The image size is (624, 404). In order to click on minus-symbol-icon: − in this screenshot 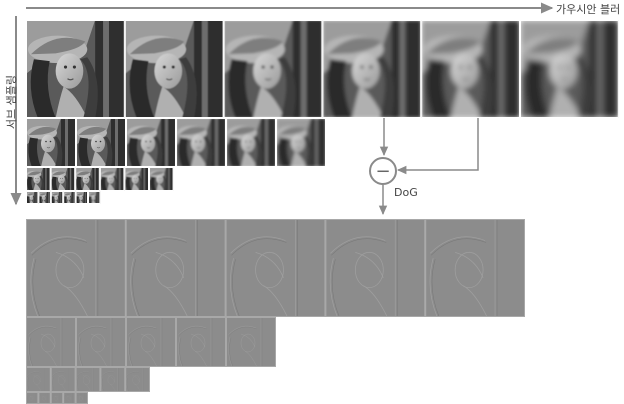, I will do `click(382, 171)`.